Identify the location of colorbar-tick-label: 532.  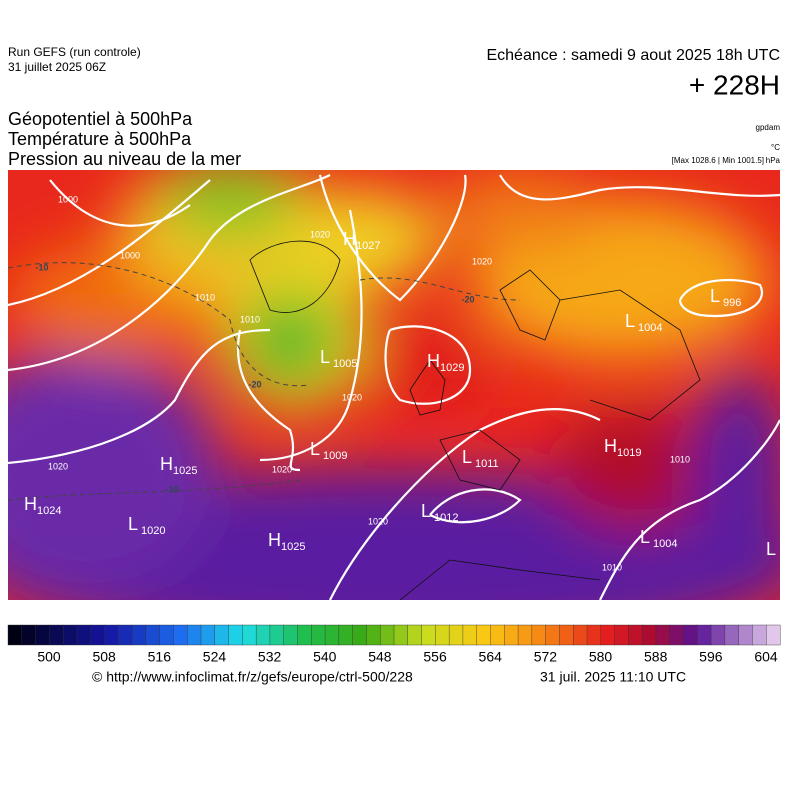
(270, 657).